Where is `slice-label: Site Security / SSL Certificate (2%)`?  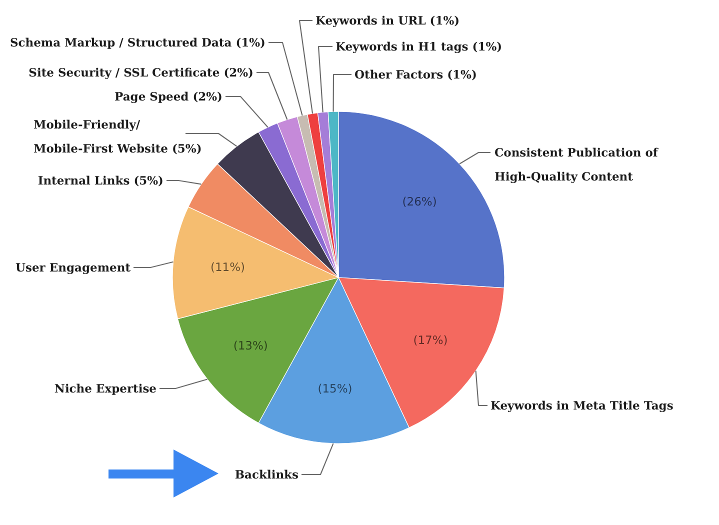 slice-label: Site Security / SSL Certificate (2%) is located at coordinates (141, 73).